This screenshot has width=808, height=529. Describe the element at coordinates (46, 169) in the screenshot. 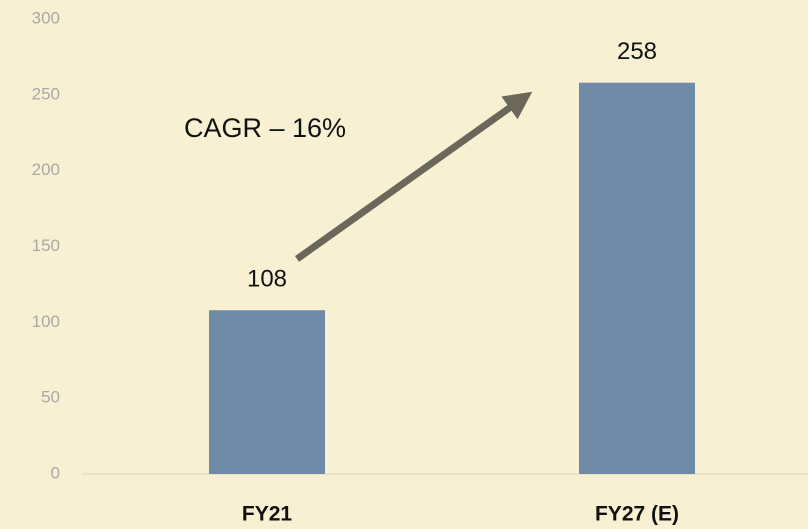

I see `y-tick-label: 200` at that location.